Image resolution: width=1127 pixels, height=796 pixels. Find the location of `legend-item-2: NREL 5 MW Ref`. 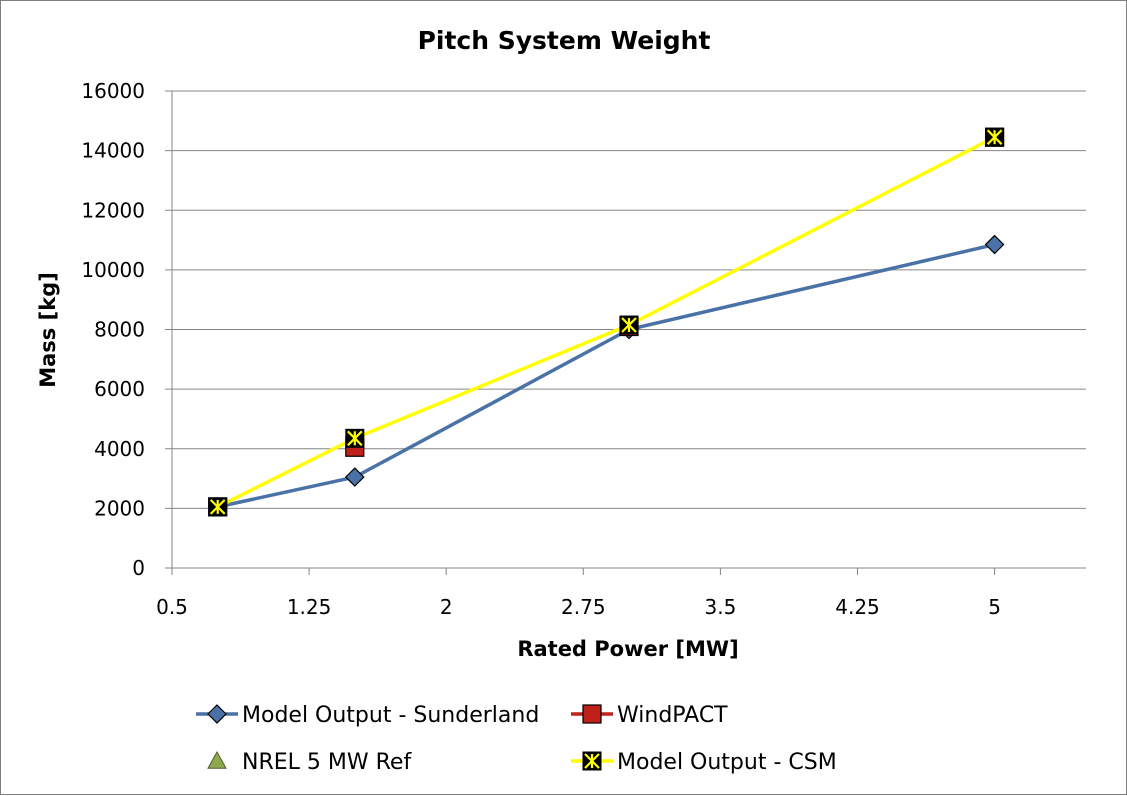

legend-item-2: NREL 5 MW Ref is located at coordinates (309, 762).